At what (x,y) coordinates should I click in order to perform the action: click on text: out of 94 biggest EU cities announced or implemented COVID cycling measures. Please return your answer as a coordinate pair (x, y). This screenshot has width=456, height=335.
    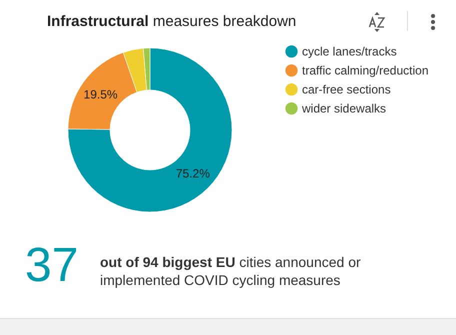
    Looking at the image, I should click on (231, 271).